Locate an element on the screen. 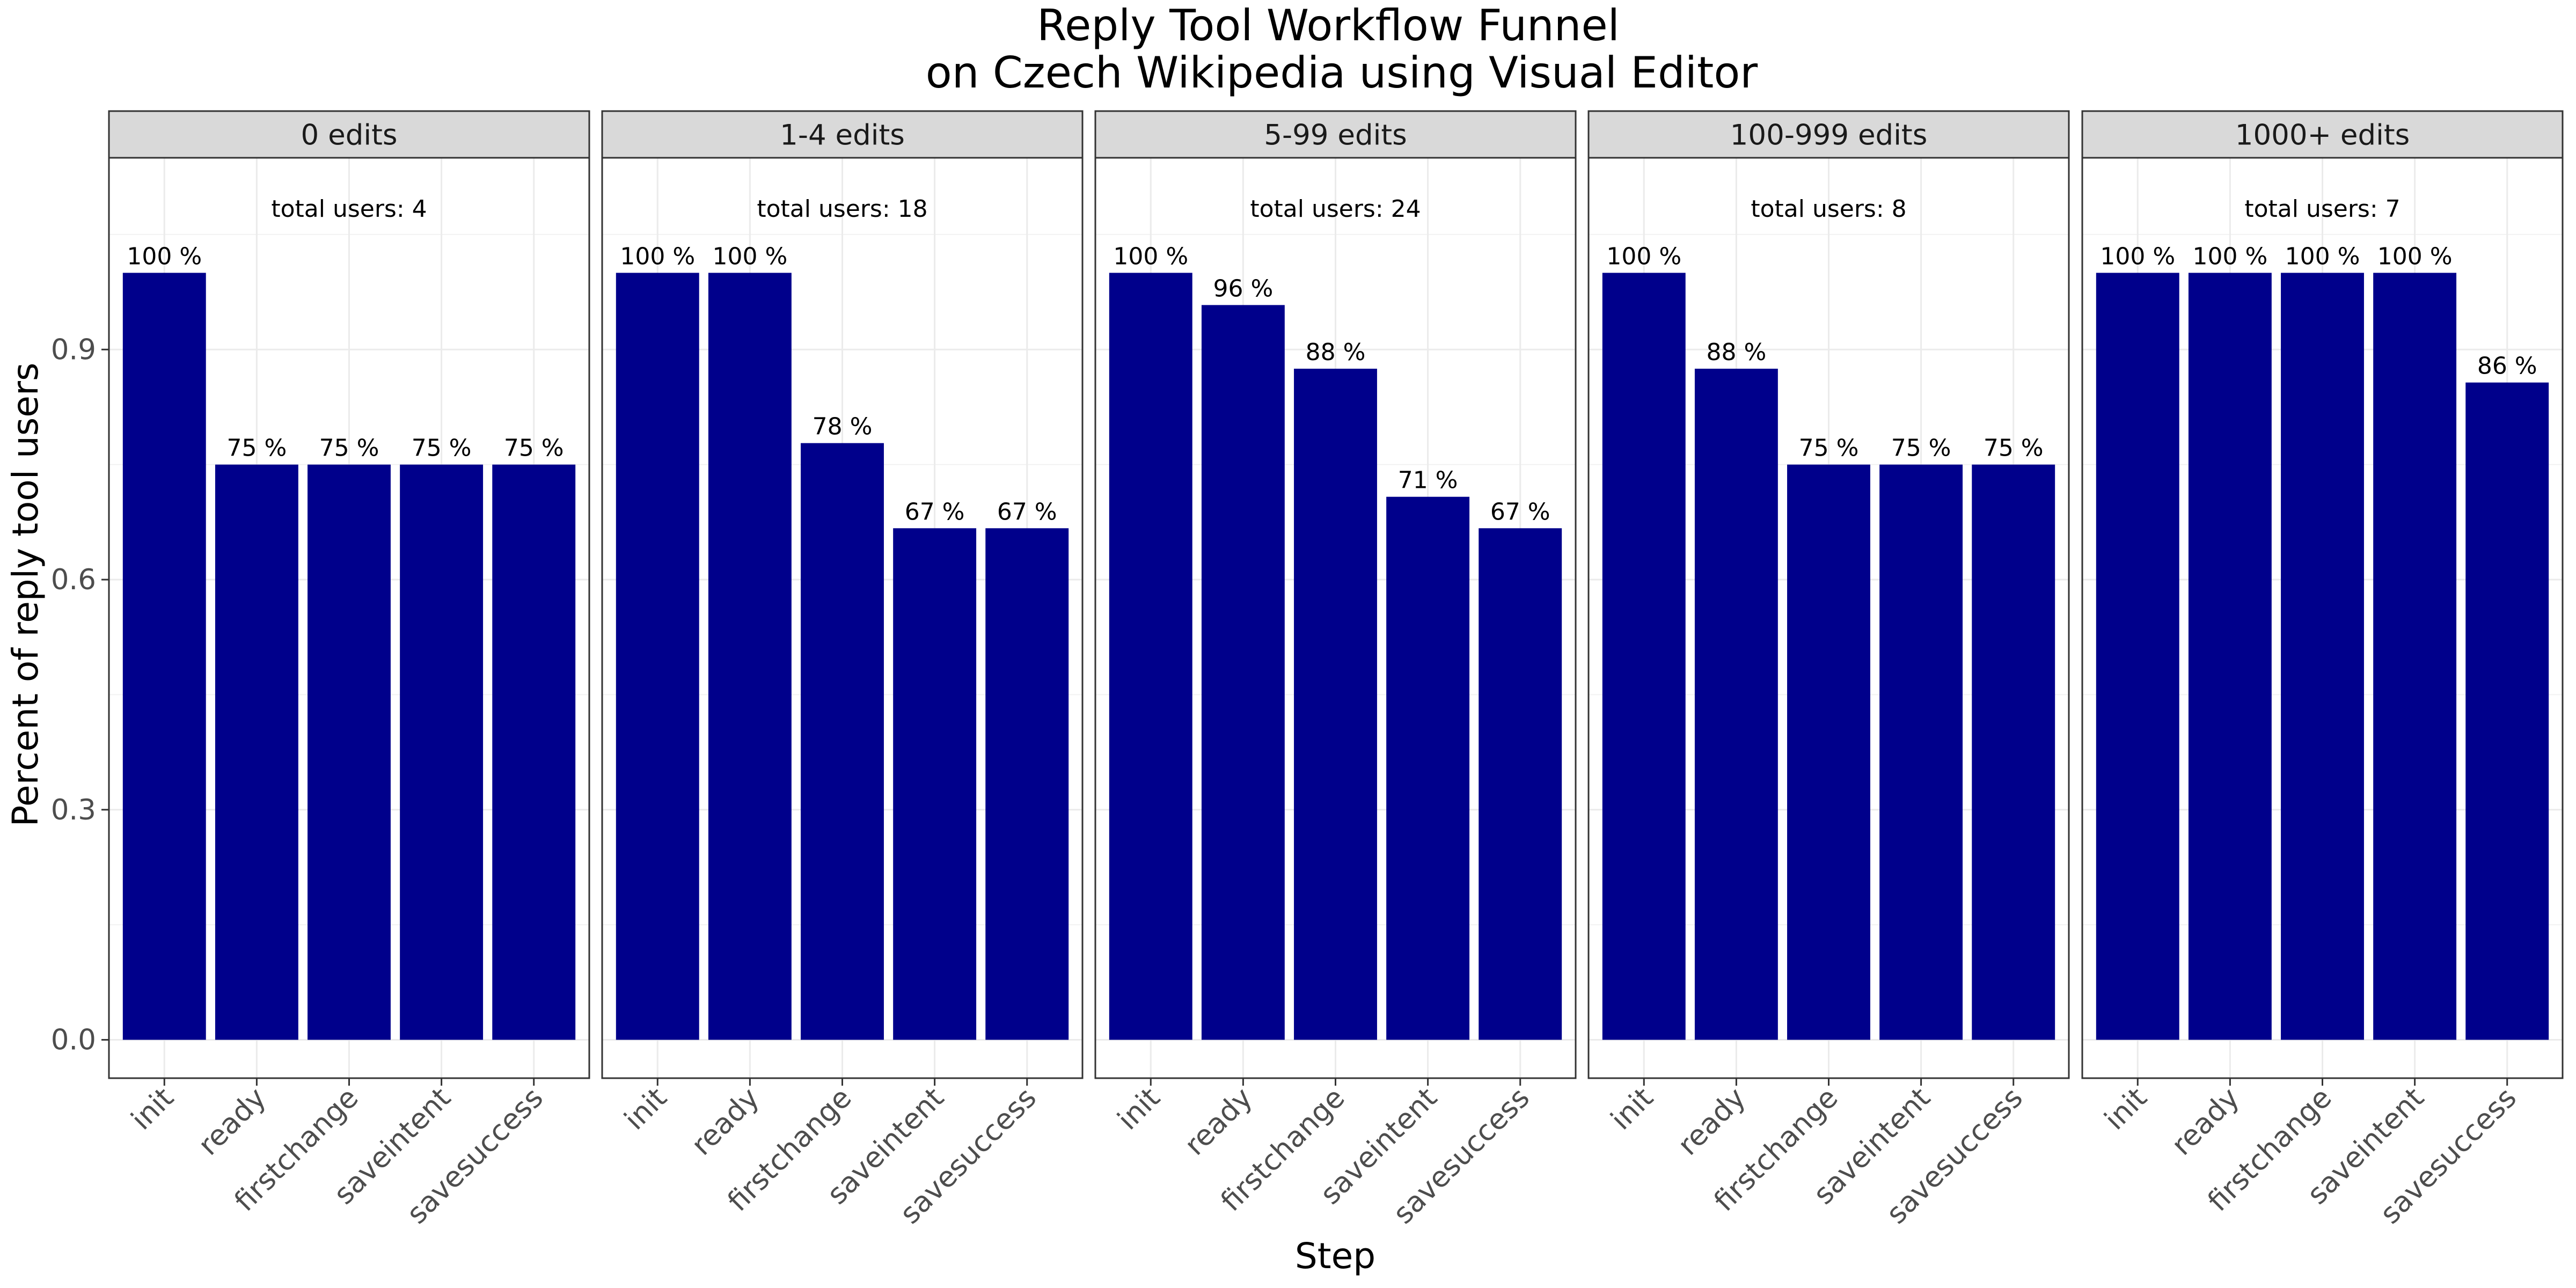 Image resolution: width=2576 pixels, height=1288 pixels. y-tick-label: 0.3 is located at coordinates (73, 810).